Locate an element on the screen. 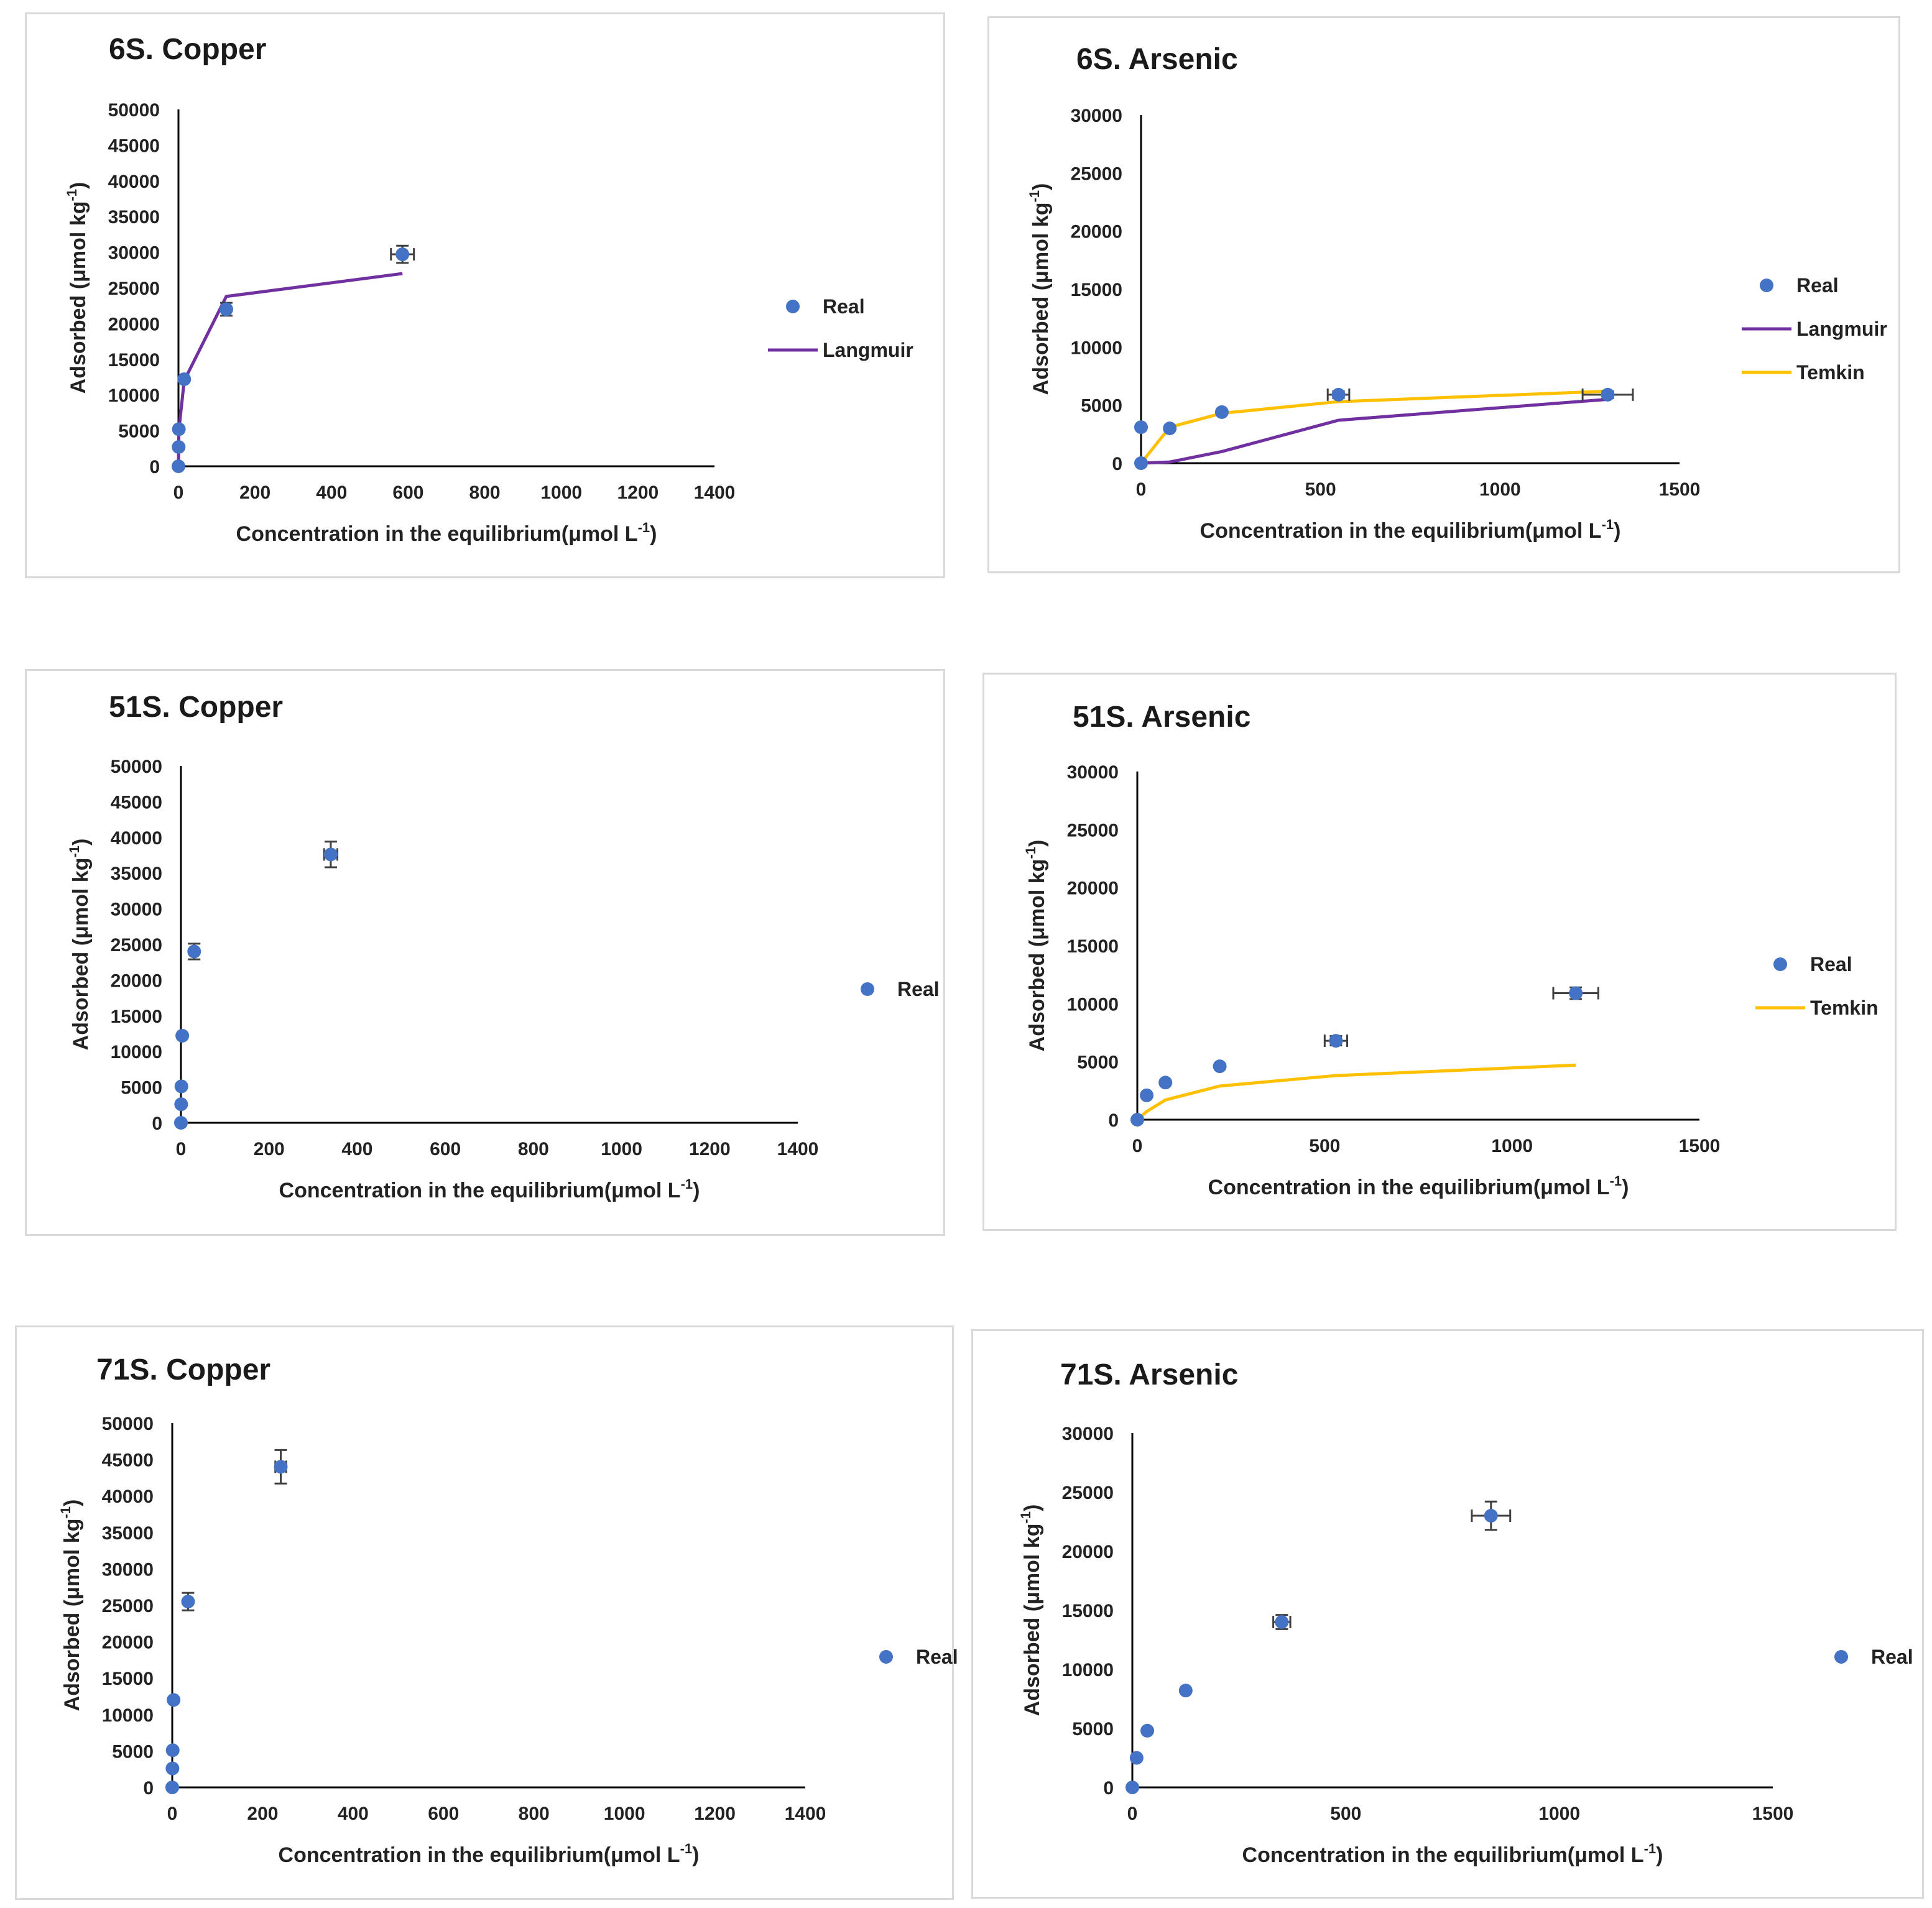 The image size is (1932, 1908). y-tick-label: 35000 is located at coordinates (136, 874).